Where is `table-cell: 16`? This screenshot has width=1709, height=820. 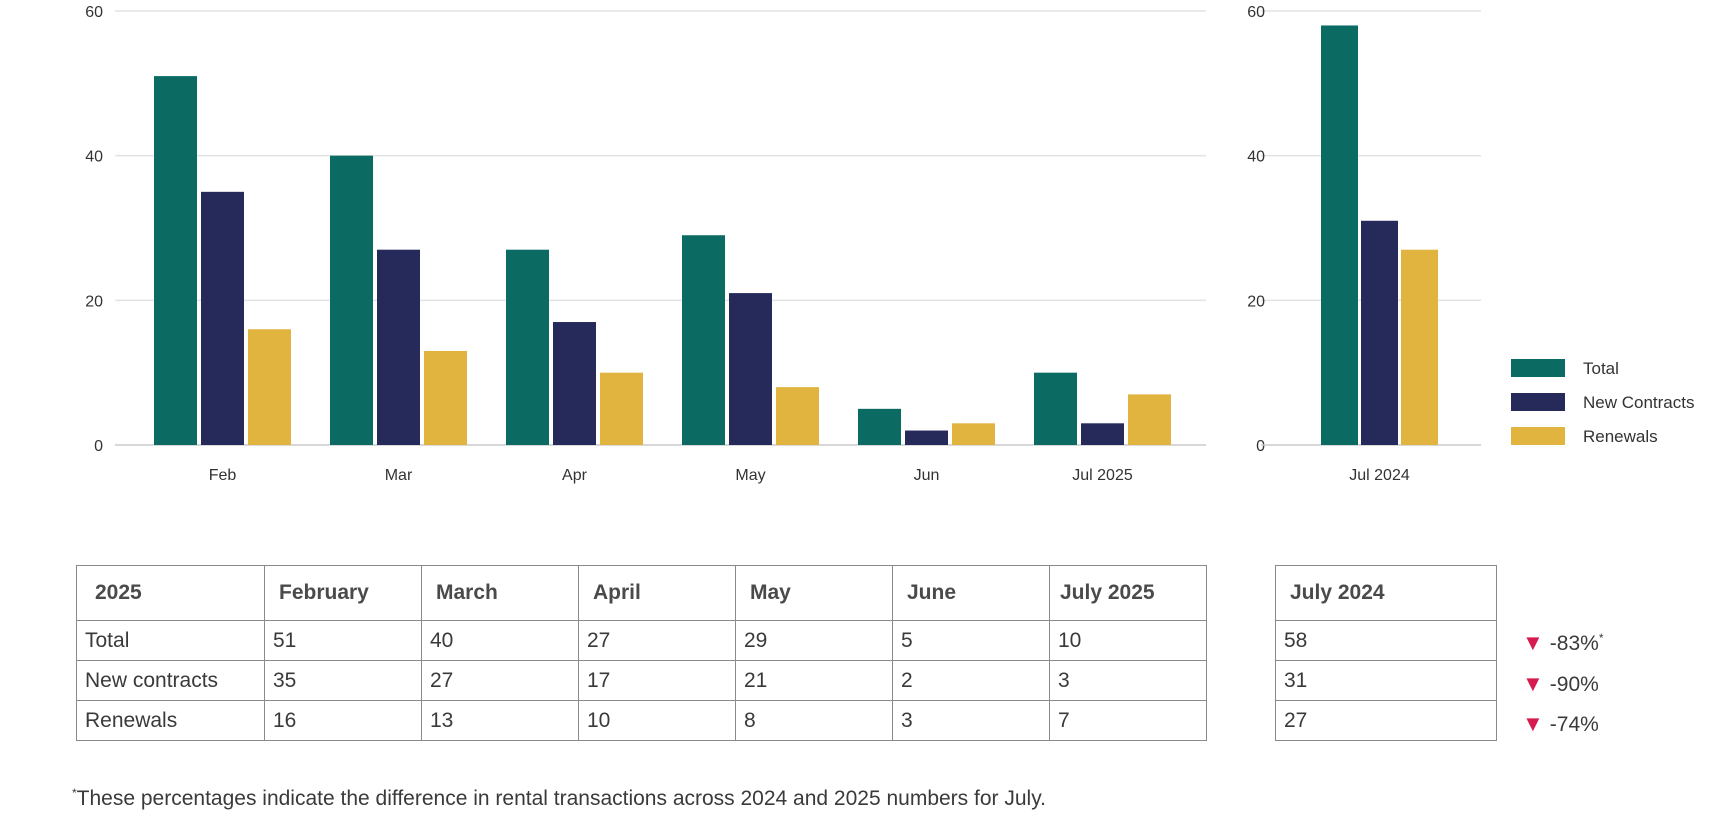 table-cell: 16 is located at coordinates (343, 720).